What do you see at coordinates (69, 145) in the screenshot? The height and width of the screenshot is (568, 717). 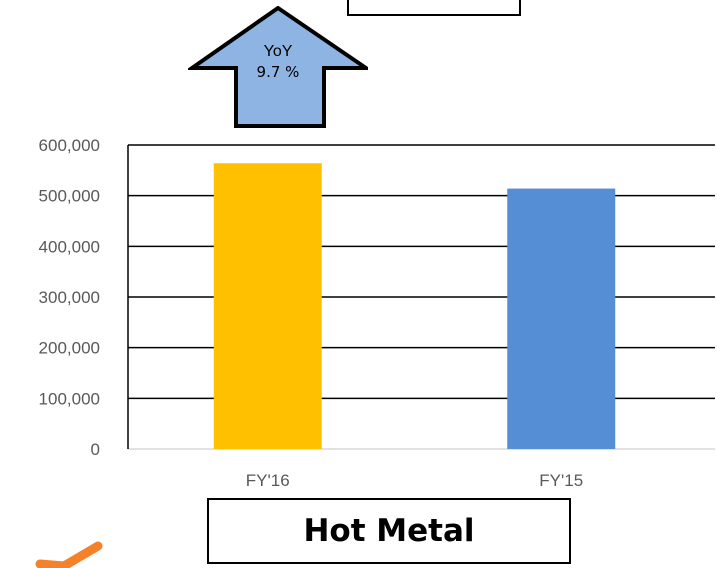 I see `y-tick-label: 600,000` at bounding box center [69, 145].